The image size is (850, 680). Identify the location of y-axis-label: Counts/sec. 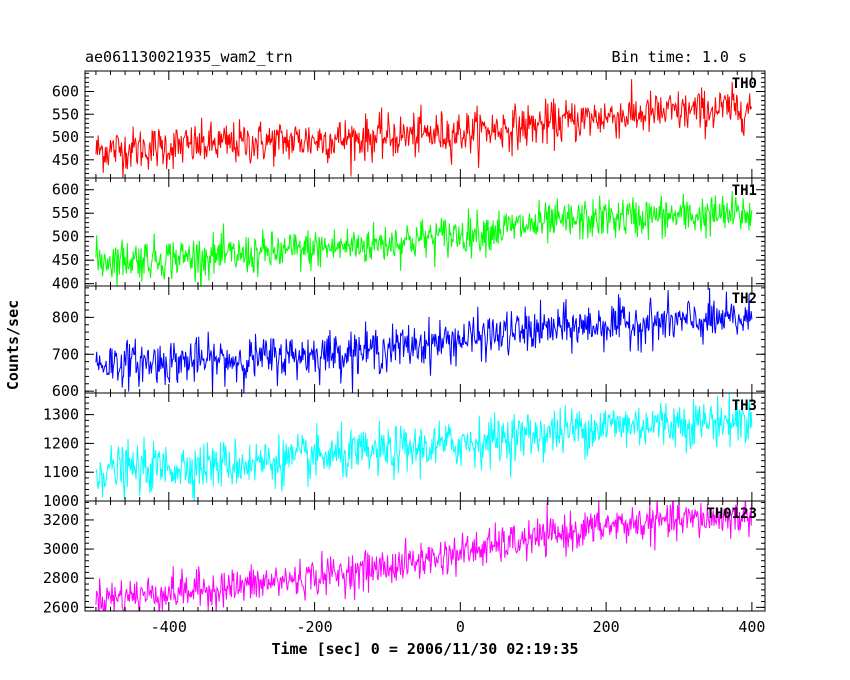
(13, 345).